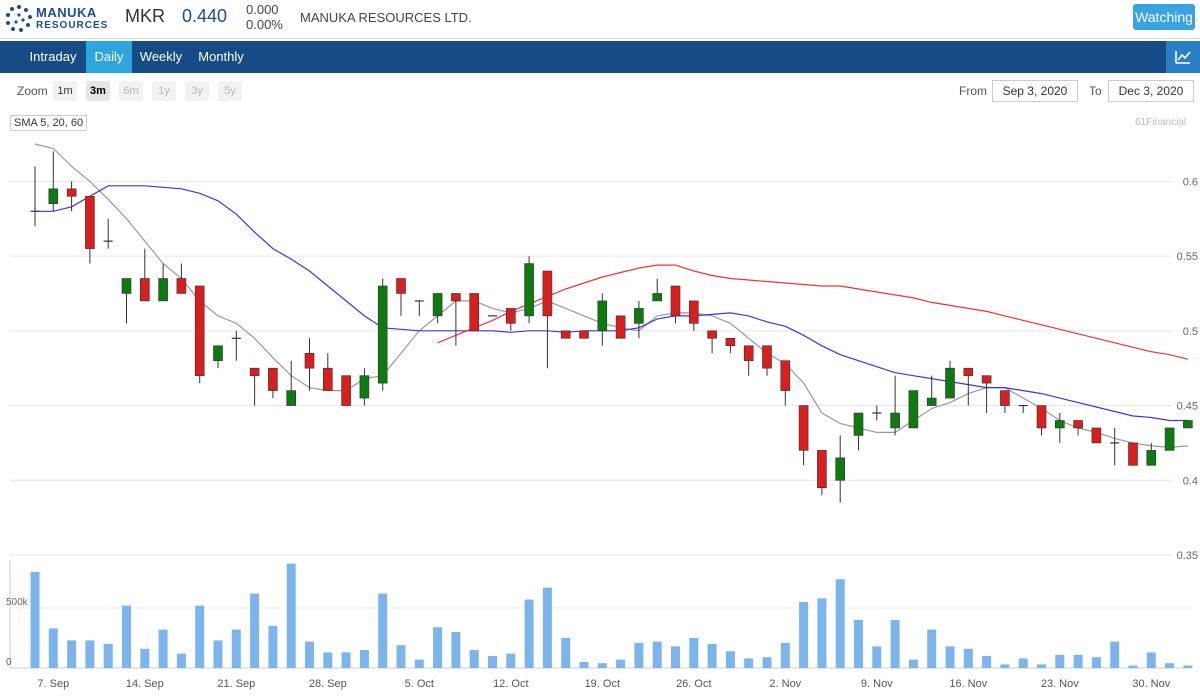 The width and height of the screenshot is (1200, 699). What do you see at coordinates (419, 684) in the screenshot?
I see `date-tick-label: 5. Oct` at bounding box center [419, 684].